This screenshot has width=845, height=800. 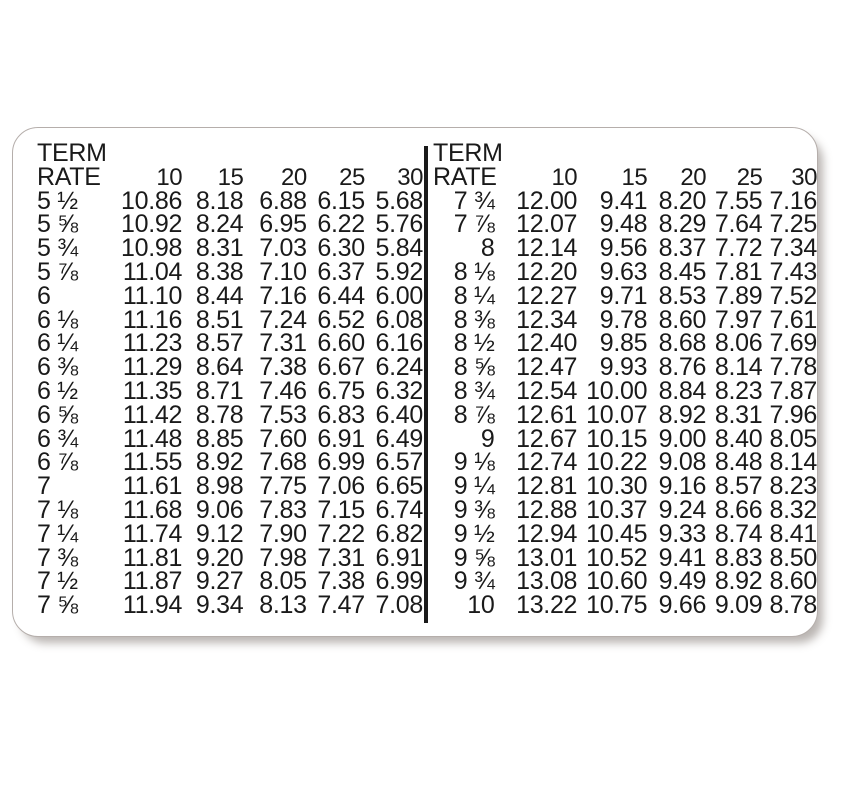 What do you see at coordinates (793, 581) in the screenshot?
I see `payment-factor-cell-4: 8.60` at bounding box center [793, 581].